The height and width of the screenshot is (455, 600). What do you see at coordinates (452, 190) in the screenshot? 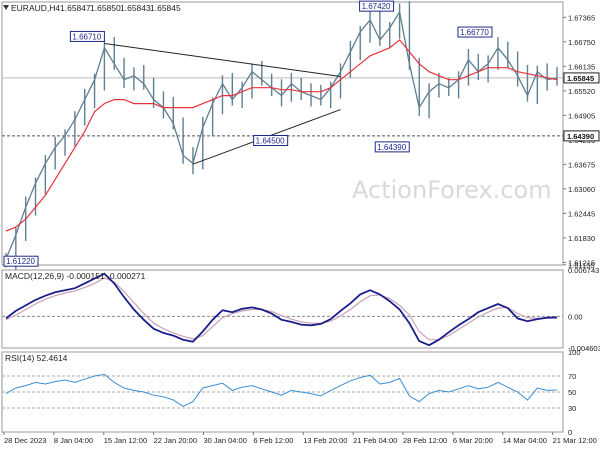
I see `watermark: ActionForex.com` at bounding box center [452, 190].